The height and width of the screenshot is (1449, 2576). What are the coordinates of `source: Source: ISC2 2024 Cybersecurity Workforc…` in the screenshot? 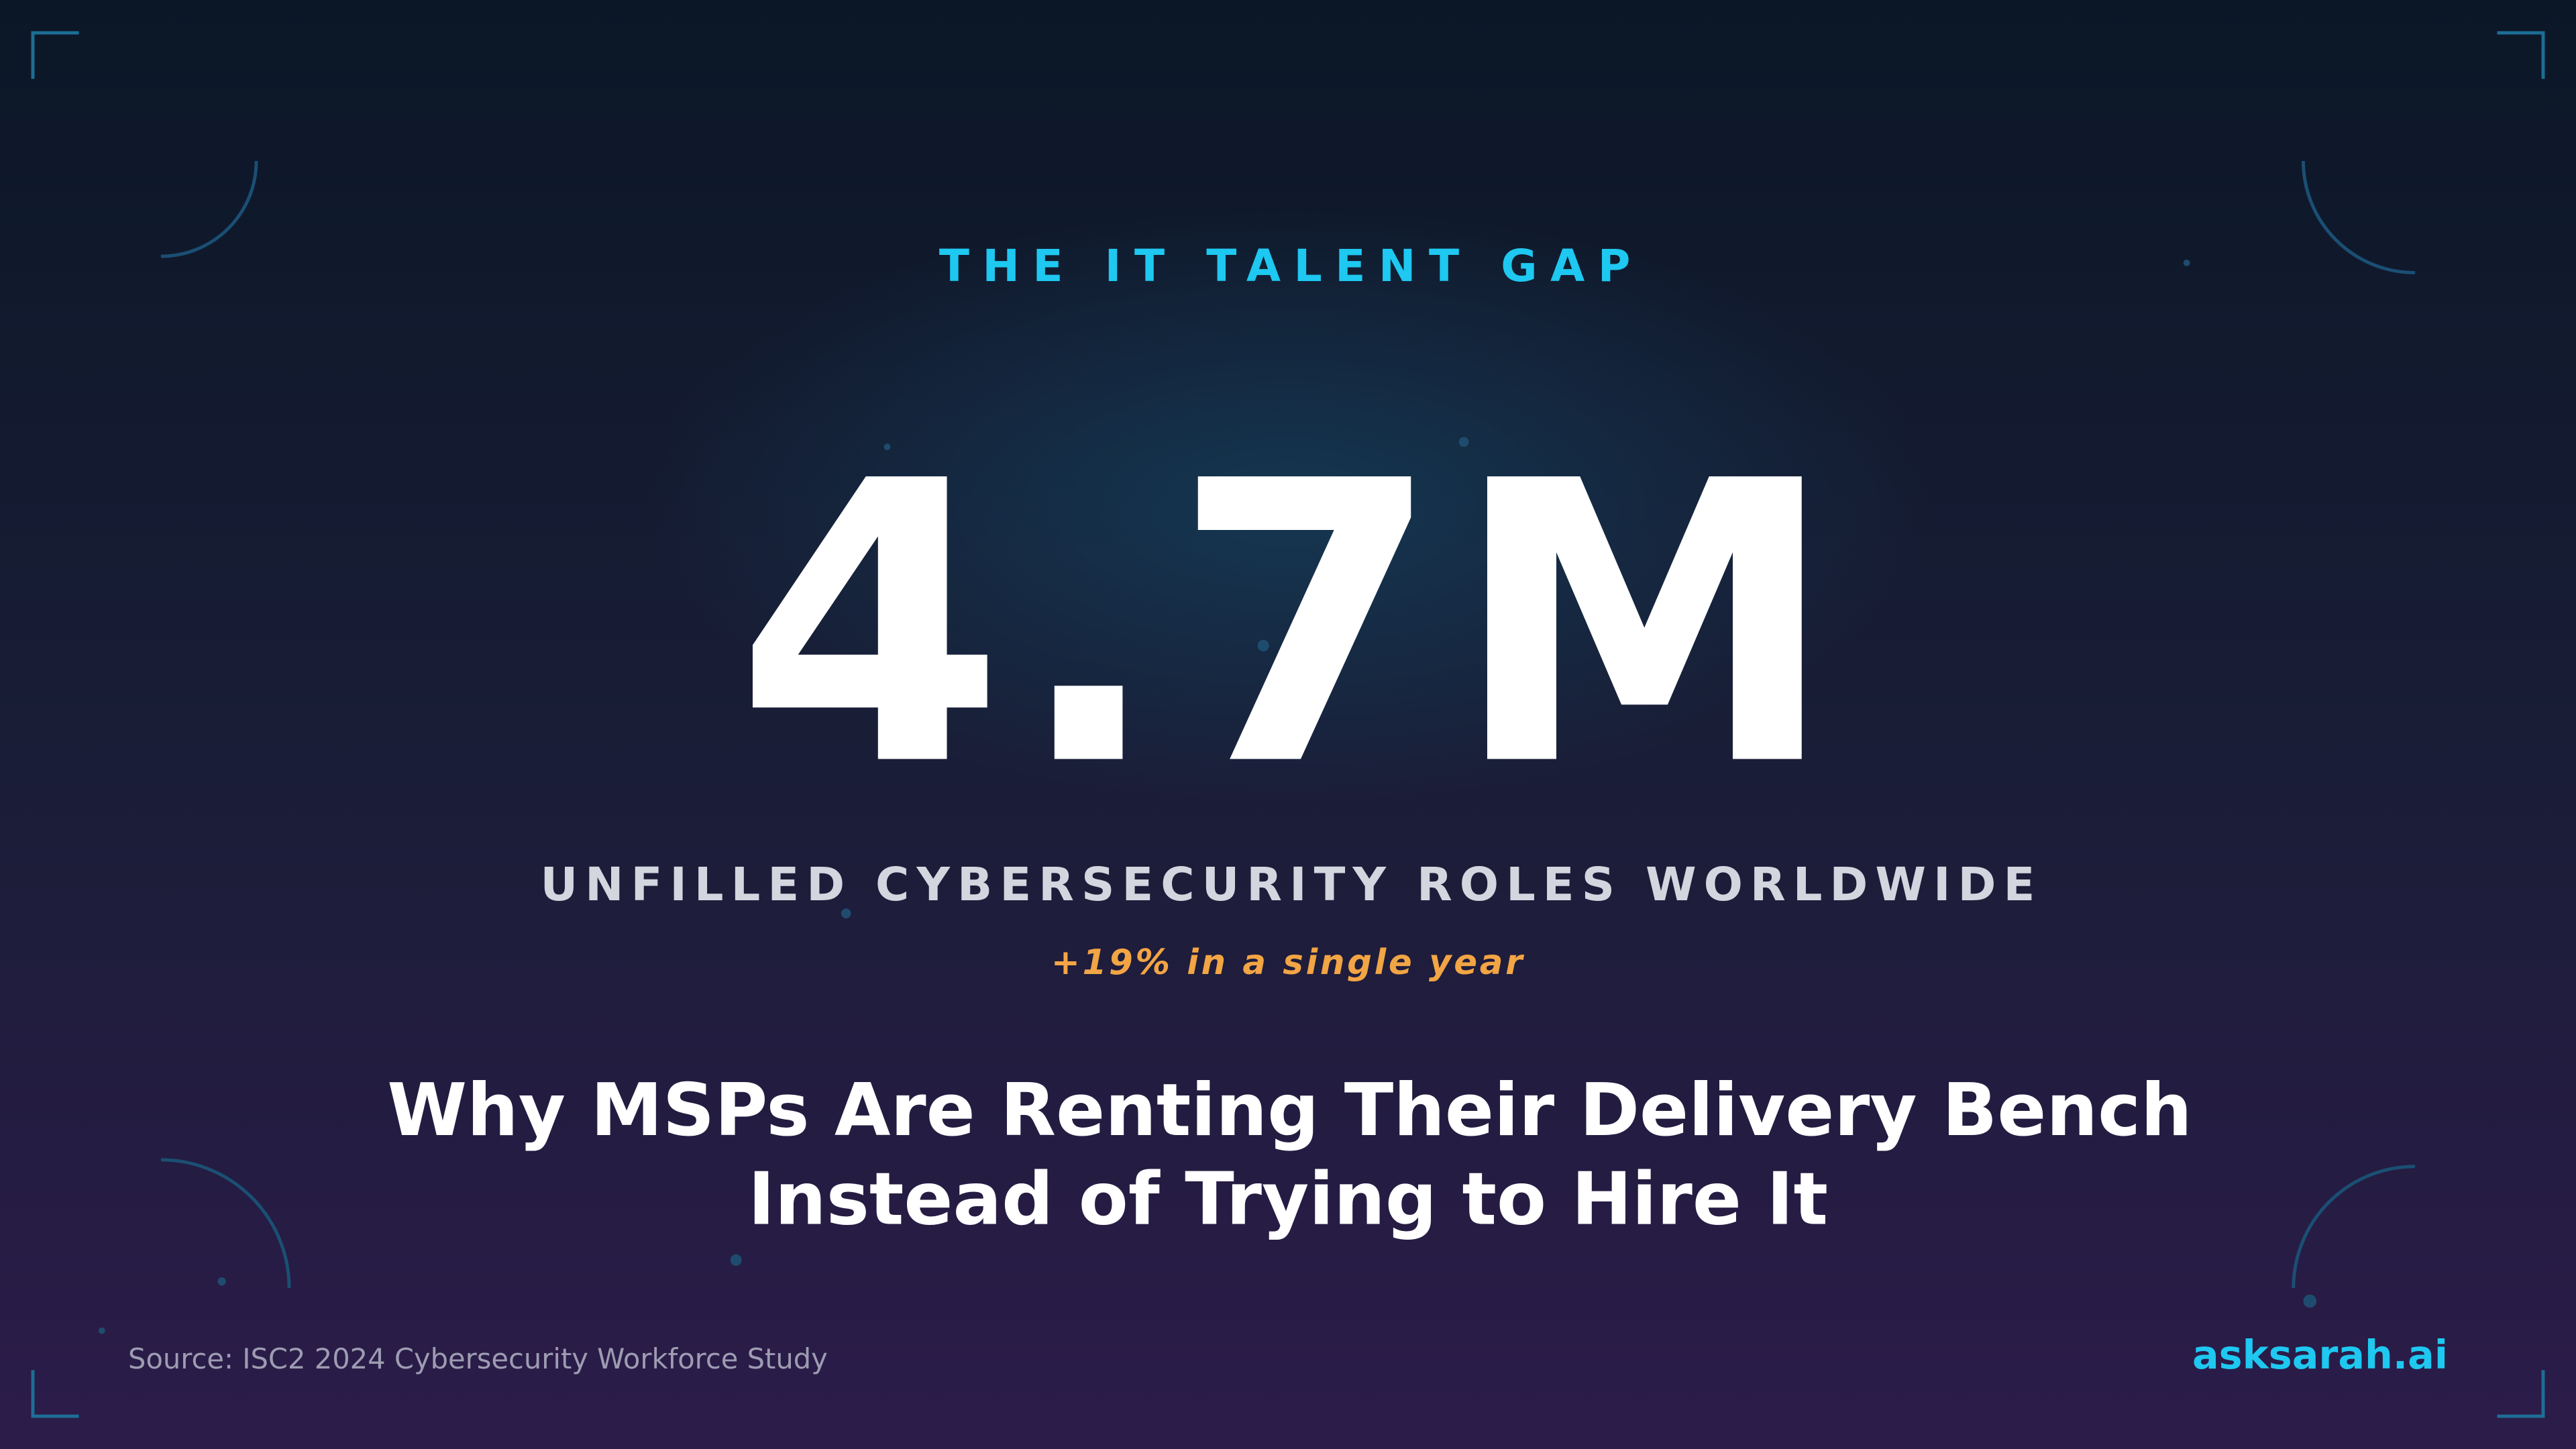 It's located at (478, 1358).